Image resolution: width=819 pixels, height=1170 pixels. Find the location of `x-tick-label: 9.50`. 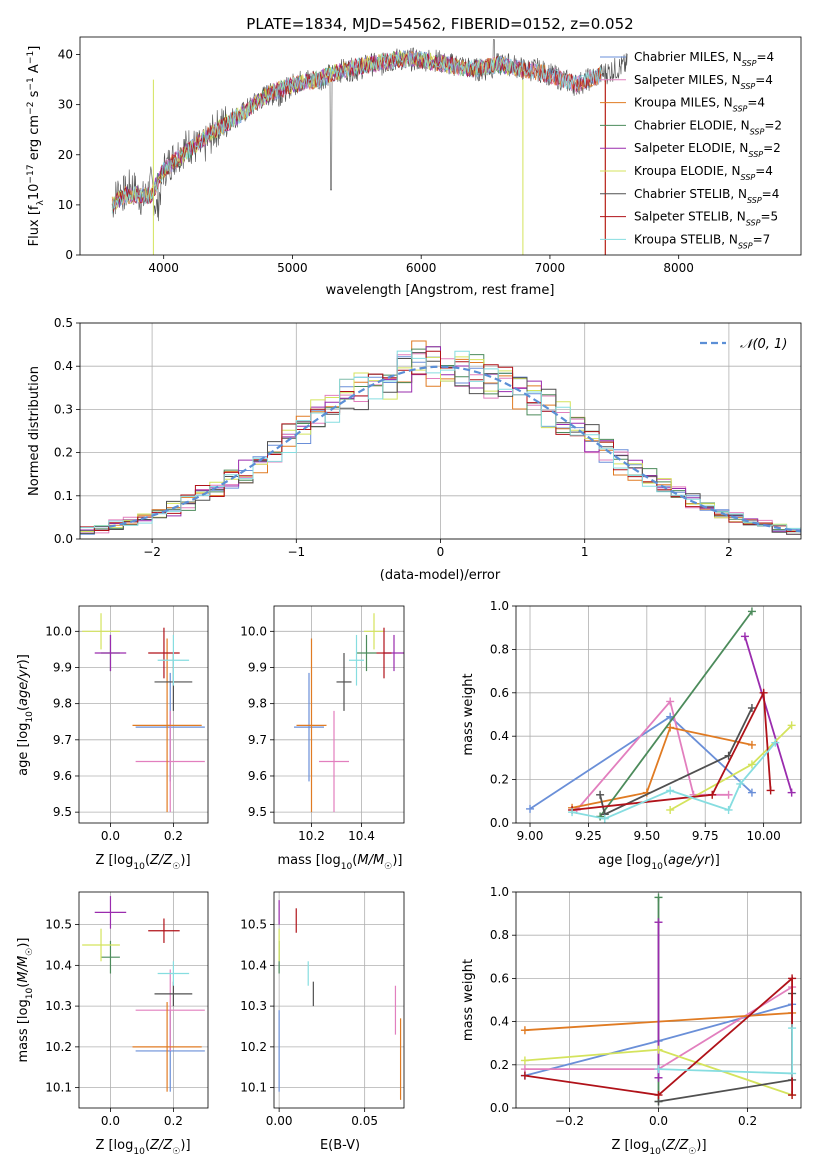

x-tick-label: 9.50 is located at coordinates (646, 836).